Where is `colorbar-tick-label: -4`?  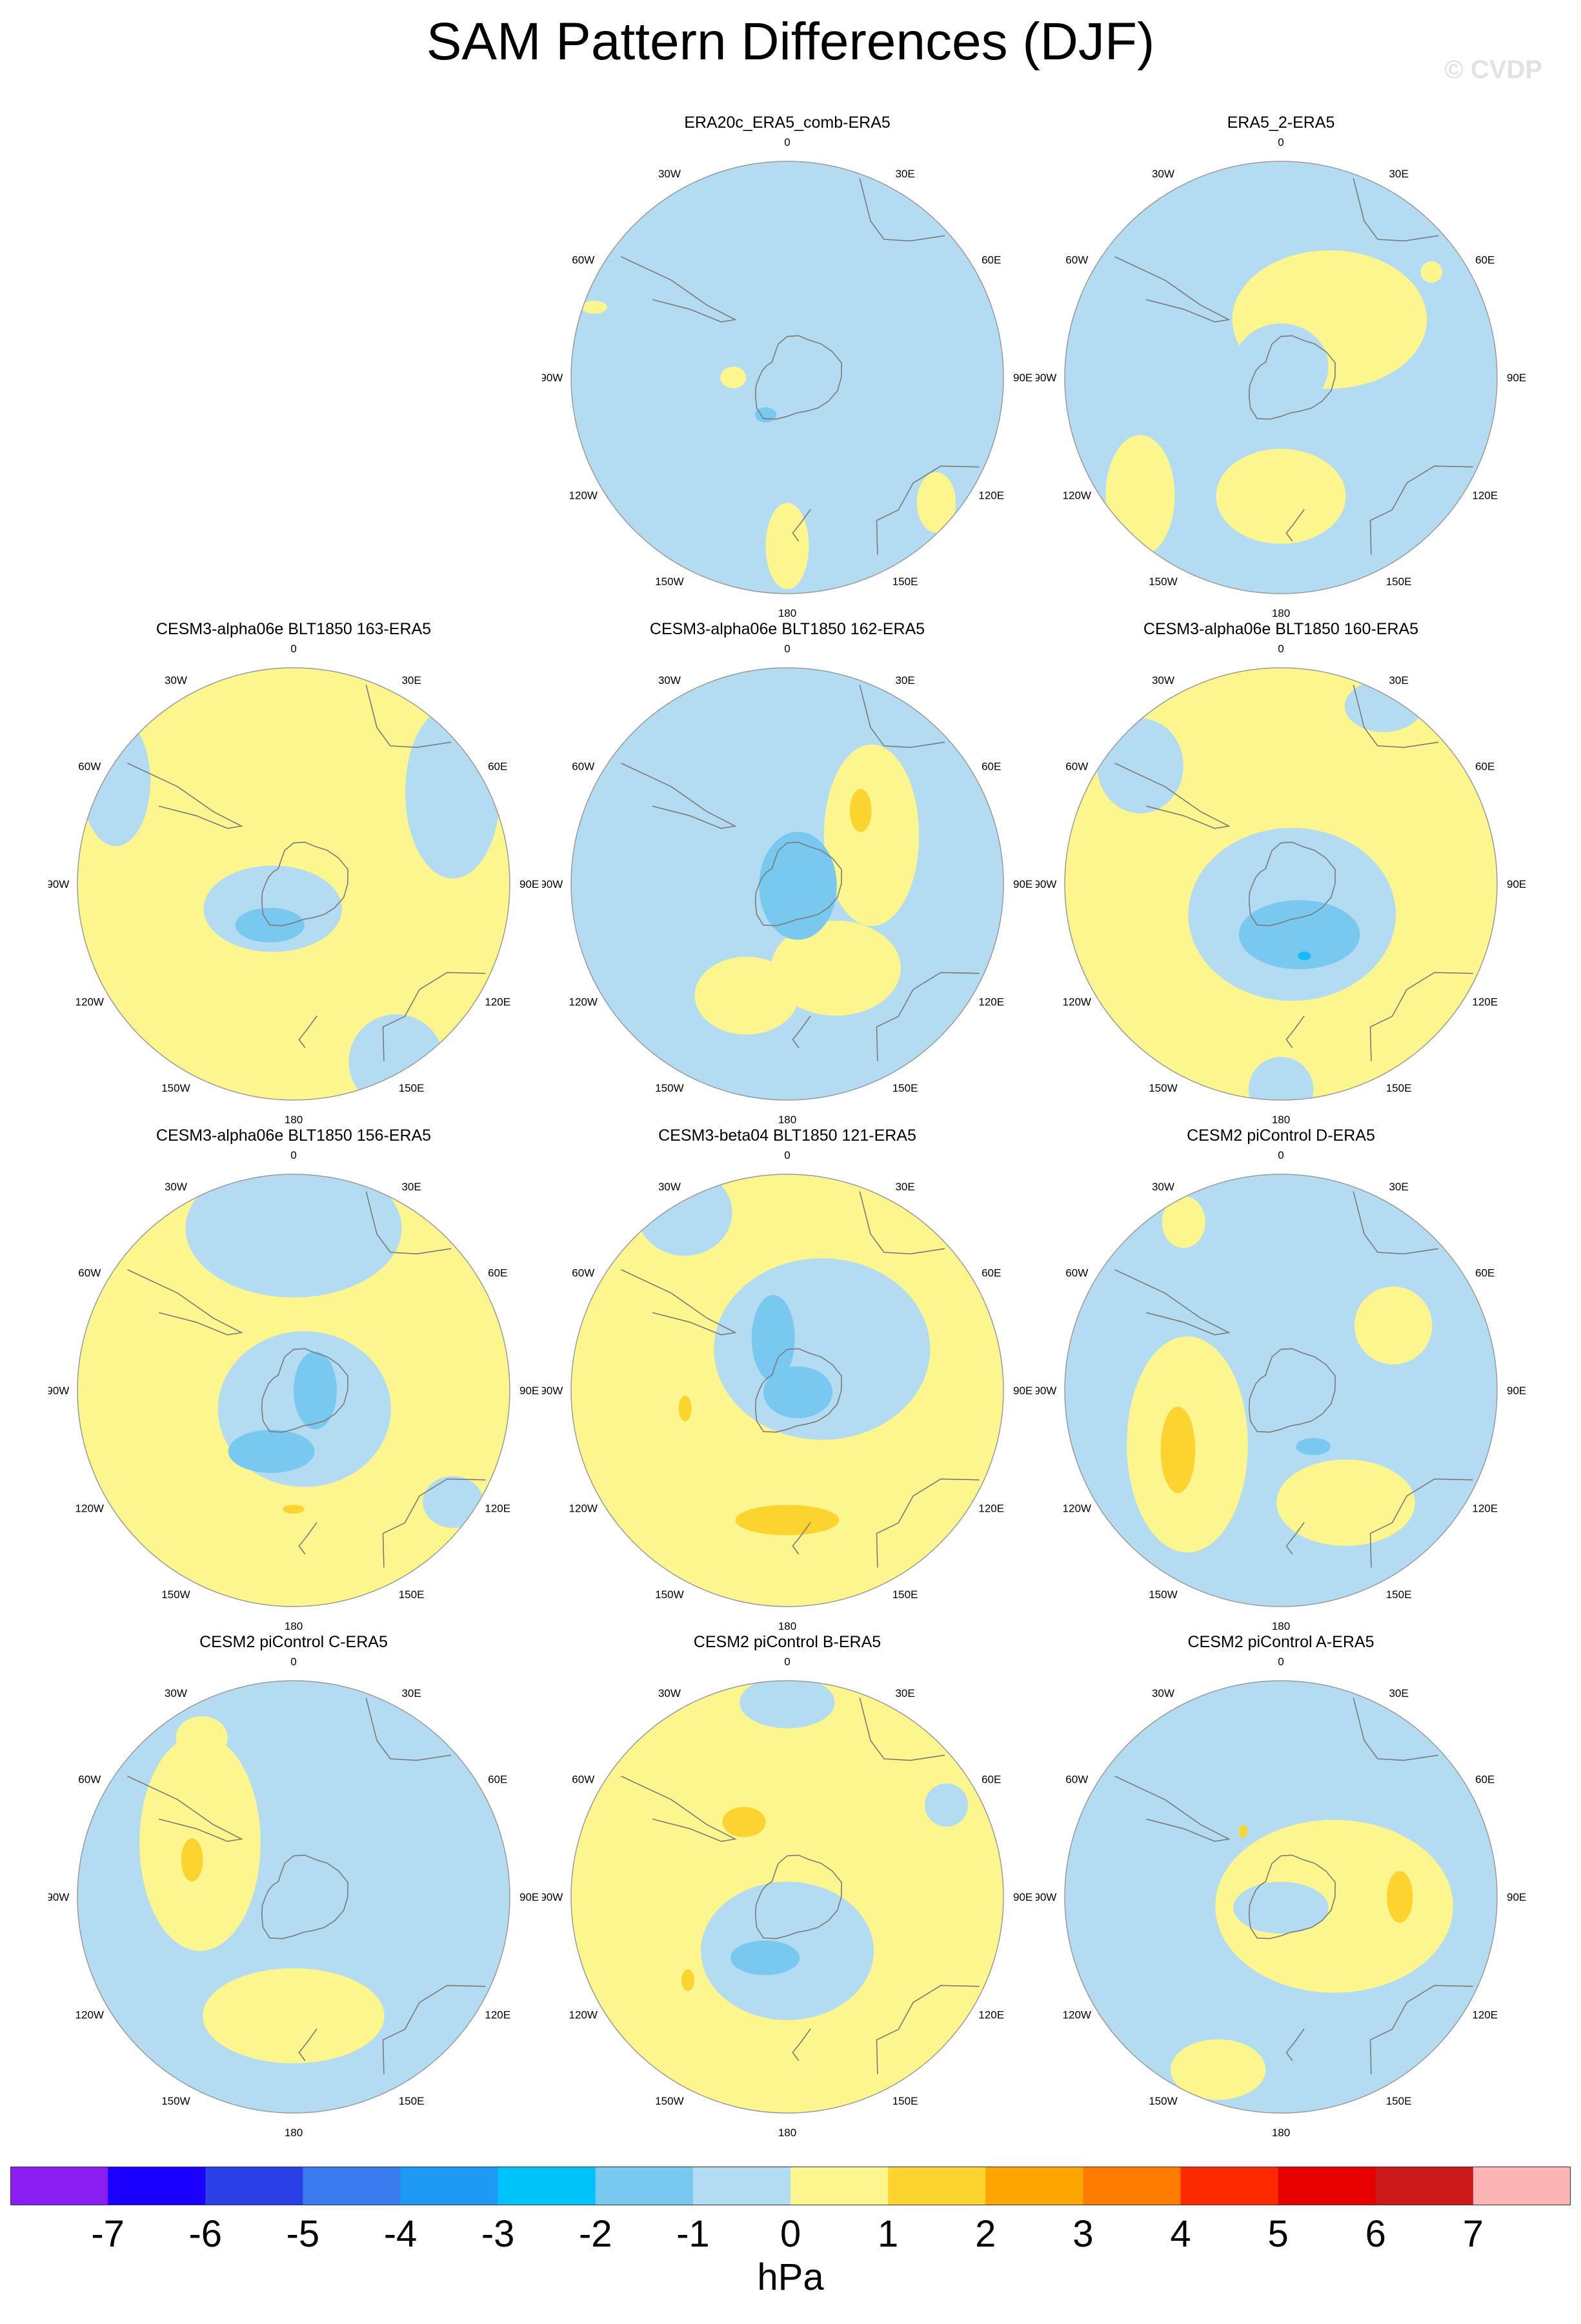
colorbar-tick-label: -4 is located at coordinates (400, 2234).